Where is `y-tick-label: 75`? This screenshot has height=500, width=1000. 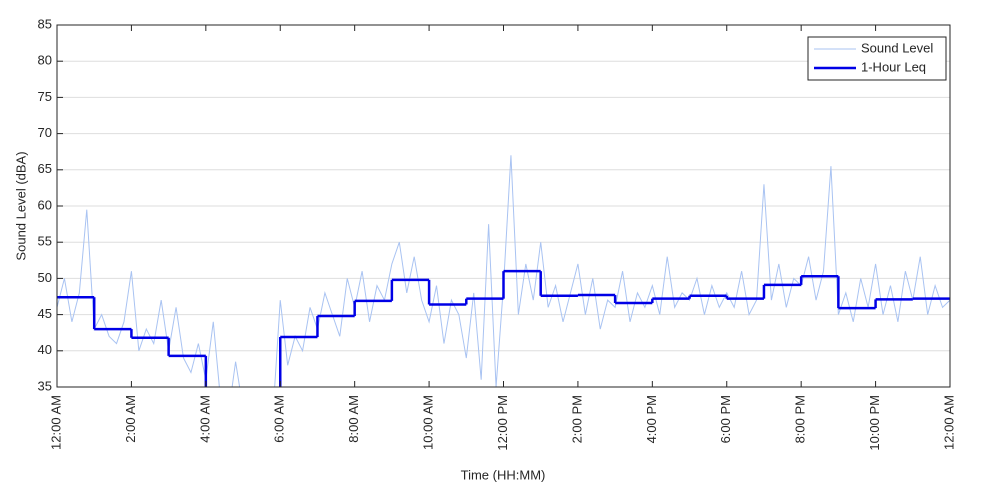
y-tick-label: 75 is located at coordinates (45, 96).